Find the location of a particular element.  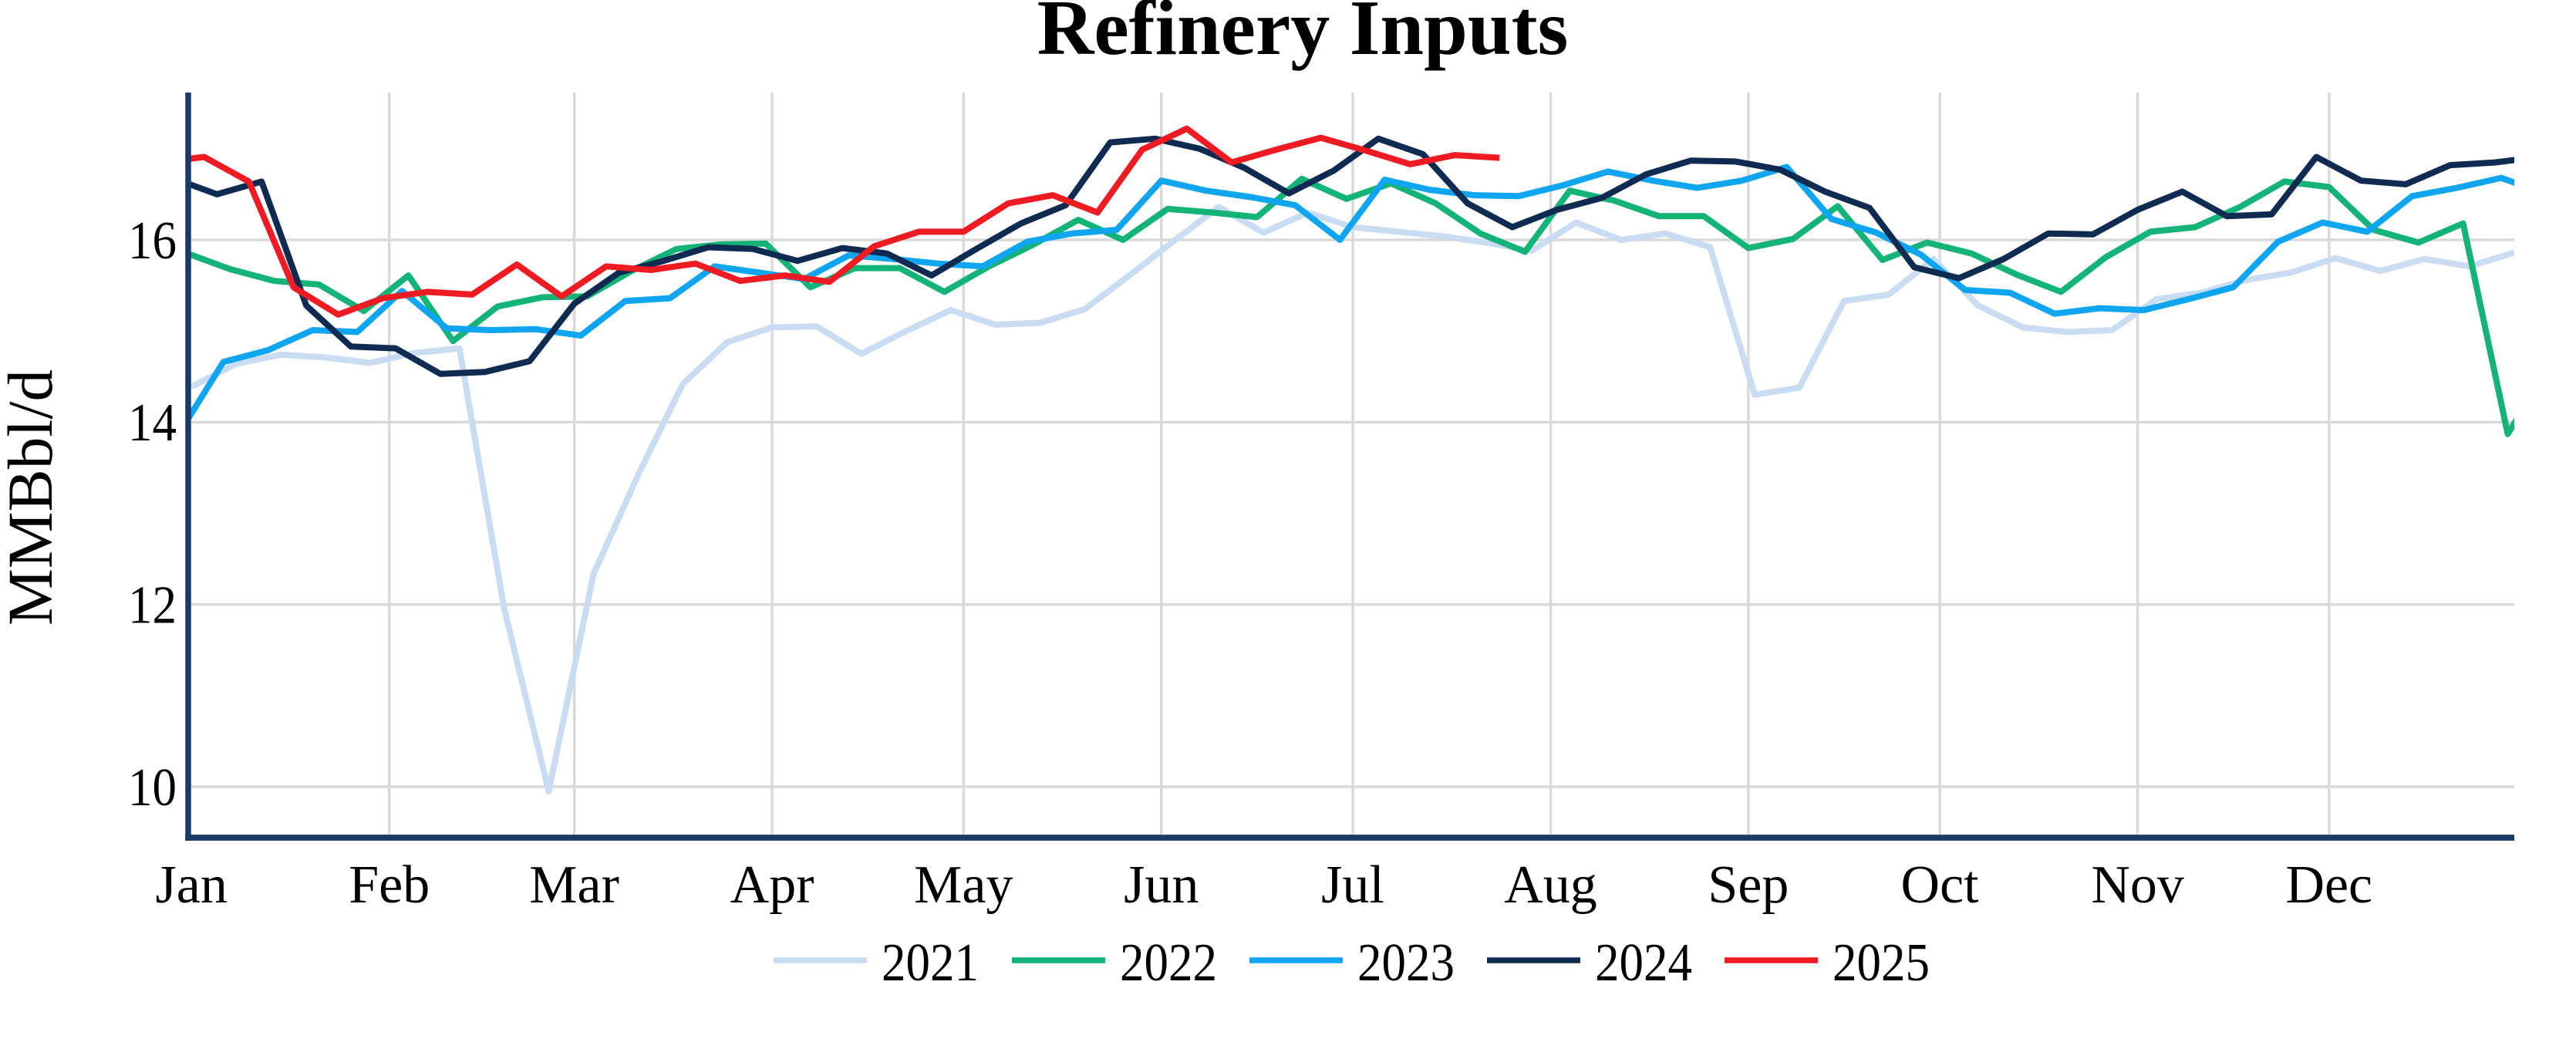

svg-text: Refinery Inputs is located at coordinates (1303, 36).